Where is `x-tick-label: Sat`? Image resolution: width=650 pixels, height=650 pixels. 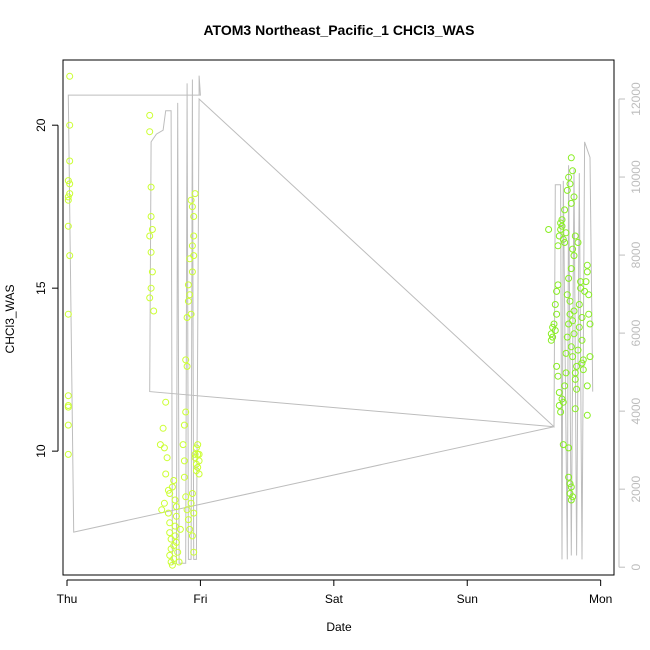
x-tick-label: Sat is located at coordinates (334, 599).